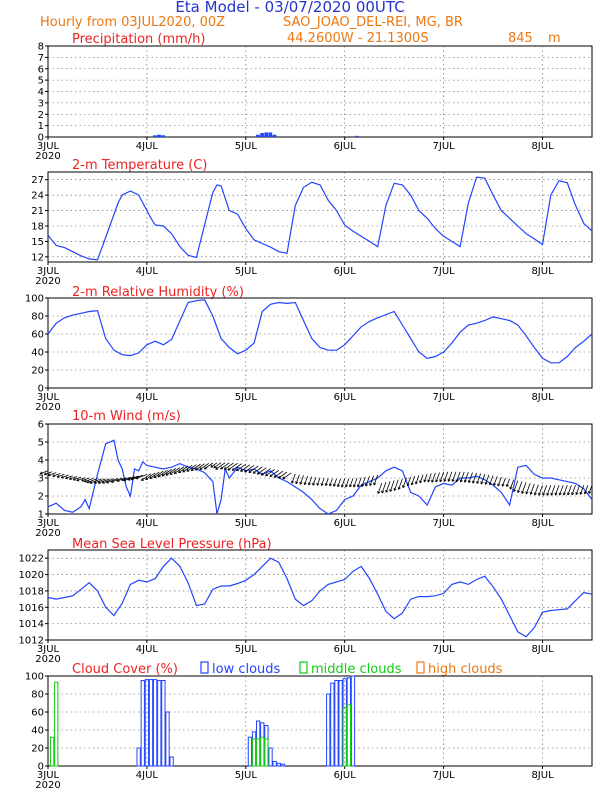 Image resolution: width=612 pixels, height=792 pixels. I want to click on precip-xtick-label: 6JUL, so click(345, 146).